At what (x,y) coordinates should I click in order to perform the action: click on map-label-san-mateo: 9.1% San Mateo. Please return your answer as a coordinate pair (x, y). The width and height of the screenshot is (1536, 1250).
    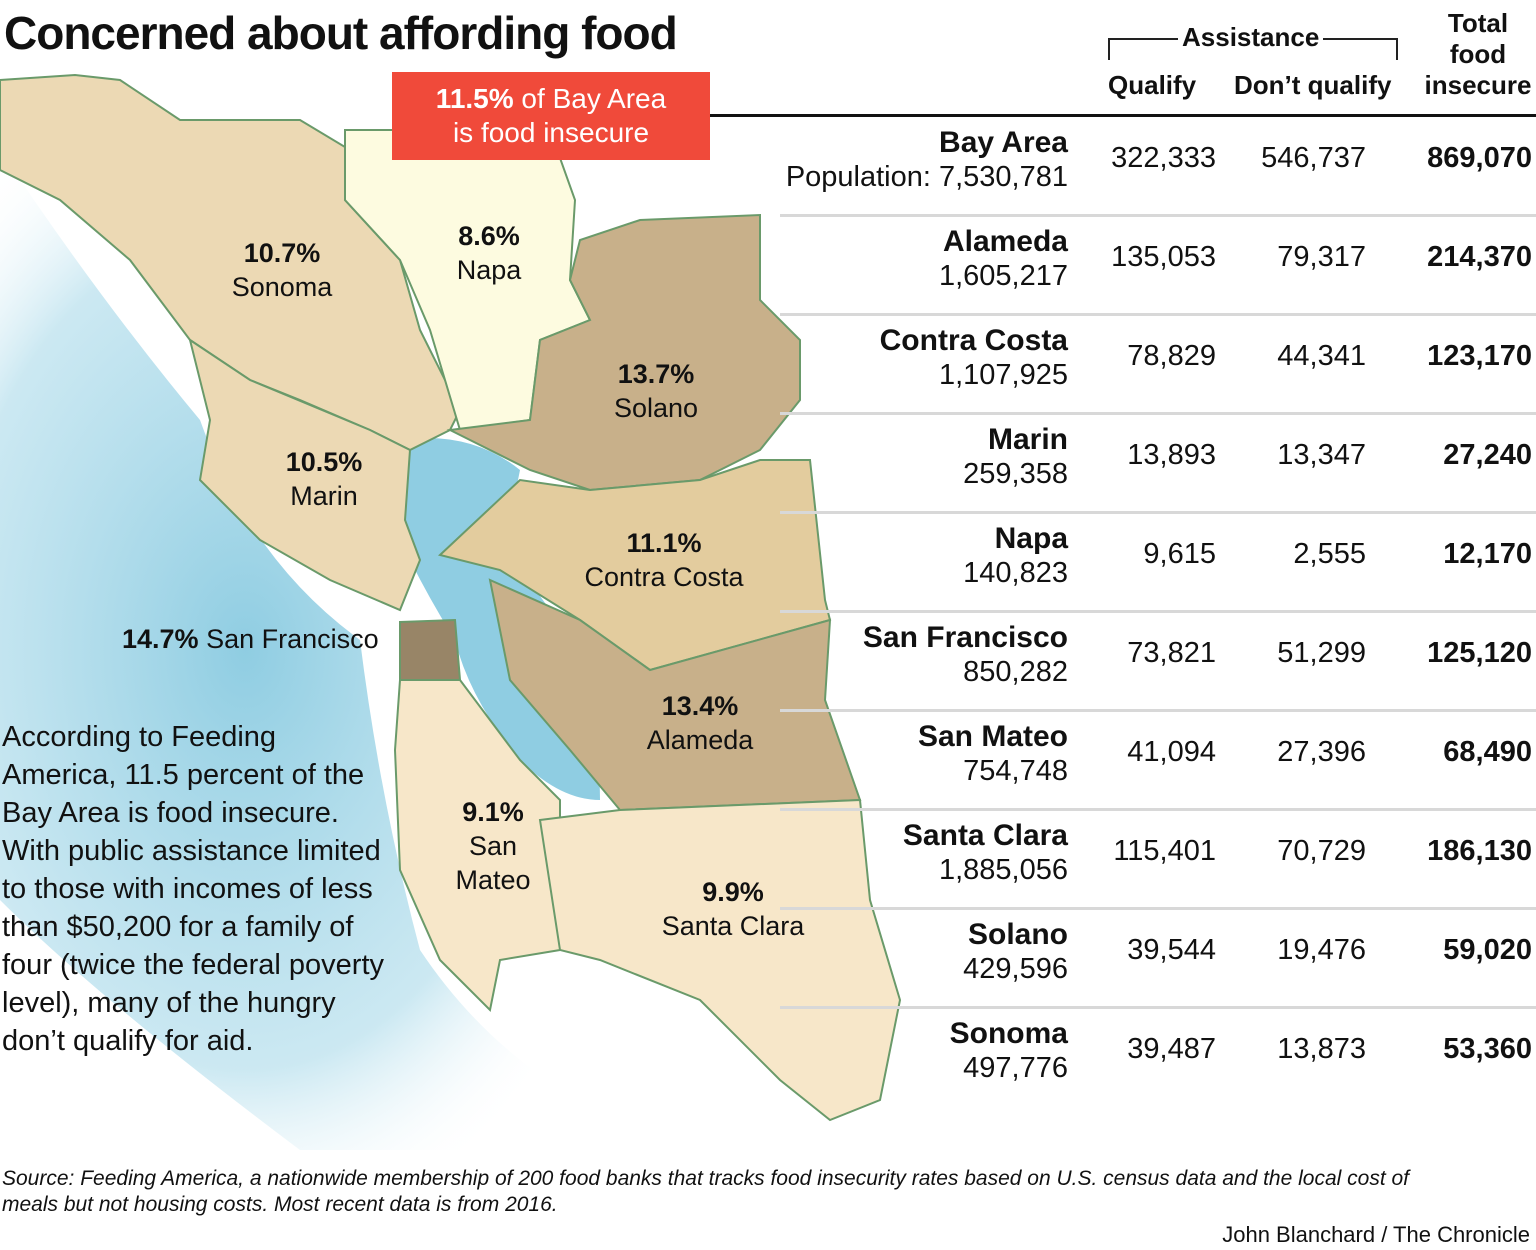
    Looking at the image, I should click on (492, 846).